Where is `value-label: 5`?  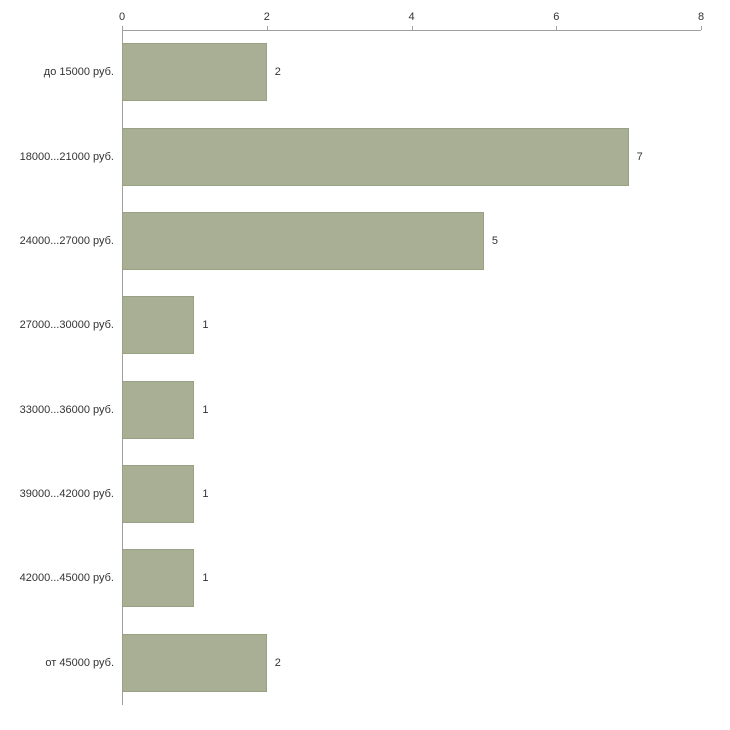 value-label: 5 is located at coordinates (494, 240).